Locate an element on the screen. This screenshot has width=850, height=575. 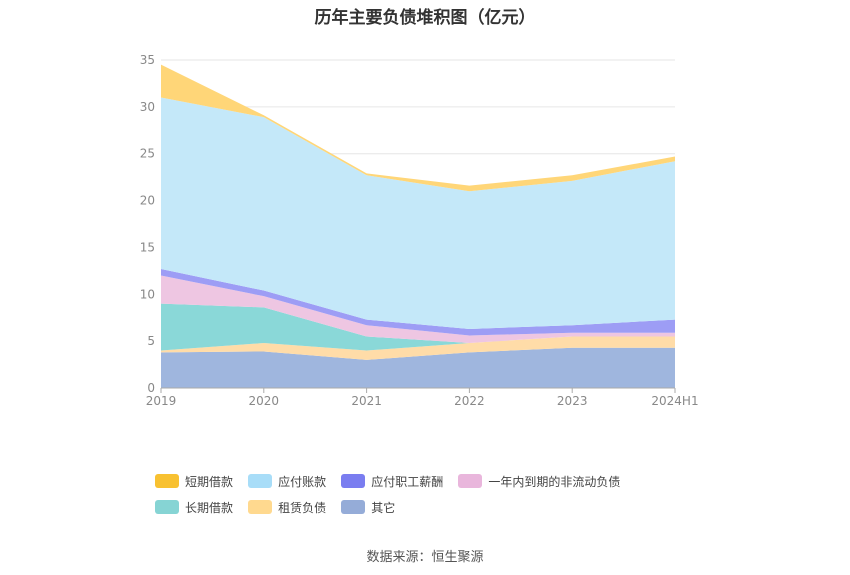
legend-item-lease-liabilities: 租赁负债 is located at coordinates (287, 507).